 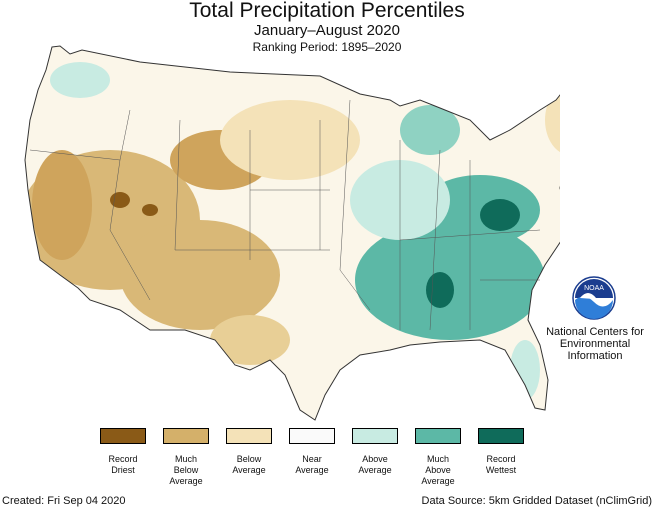 What do you see at coordinates (594, 288) in the screenshot?
I see `logo-text: NOAA` at bounding box center [594, 288].